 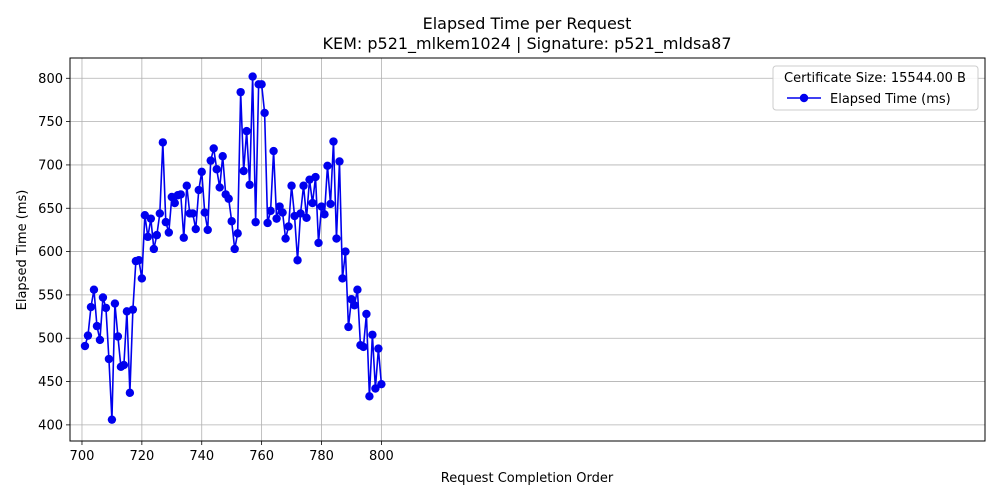 What do you see at coordinates (527, 23) in the screenshot?
I see `chart-title: Elapsed Time per Request` at bounding box center [527, 23].